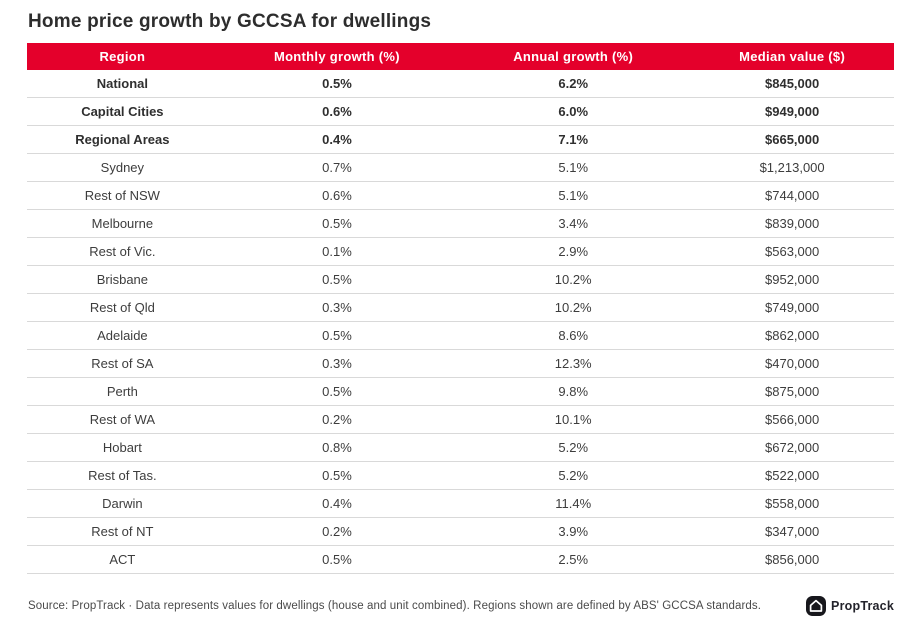  What do you see at coordinates (573, 559) in the screenshot?
I see `cell-annual-growth: 2.5%` at bounding box center [573, 559].